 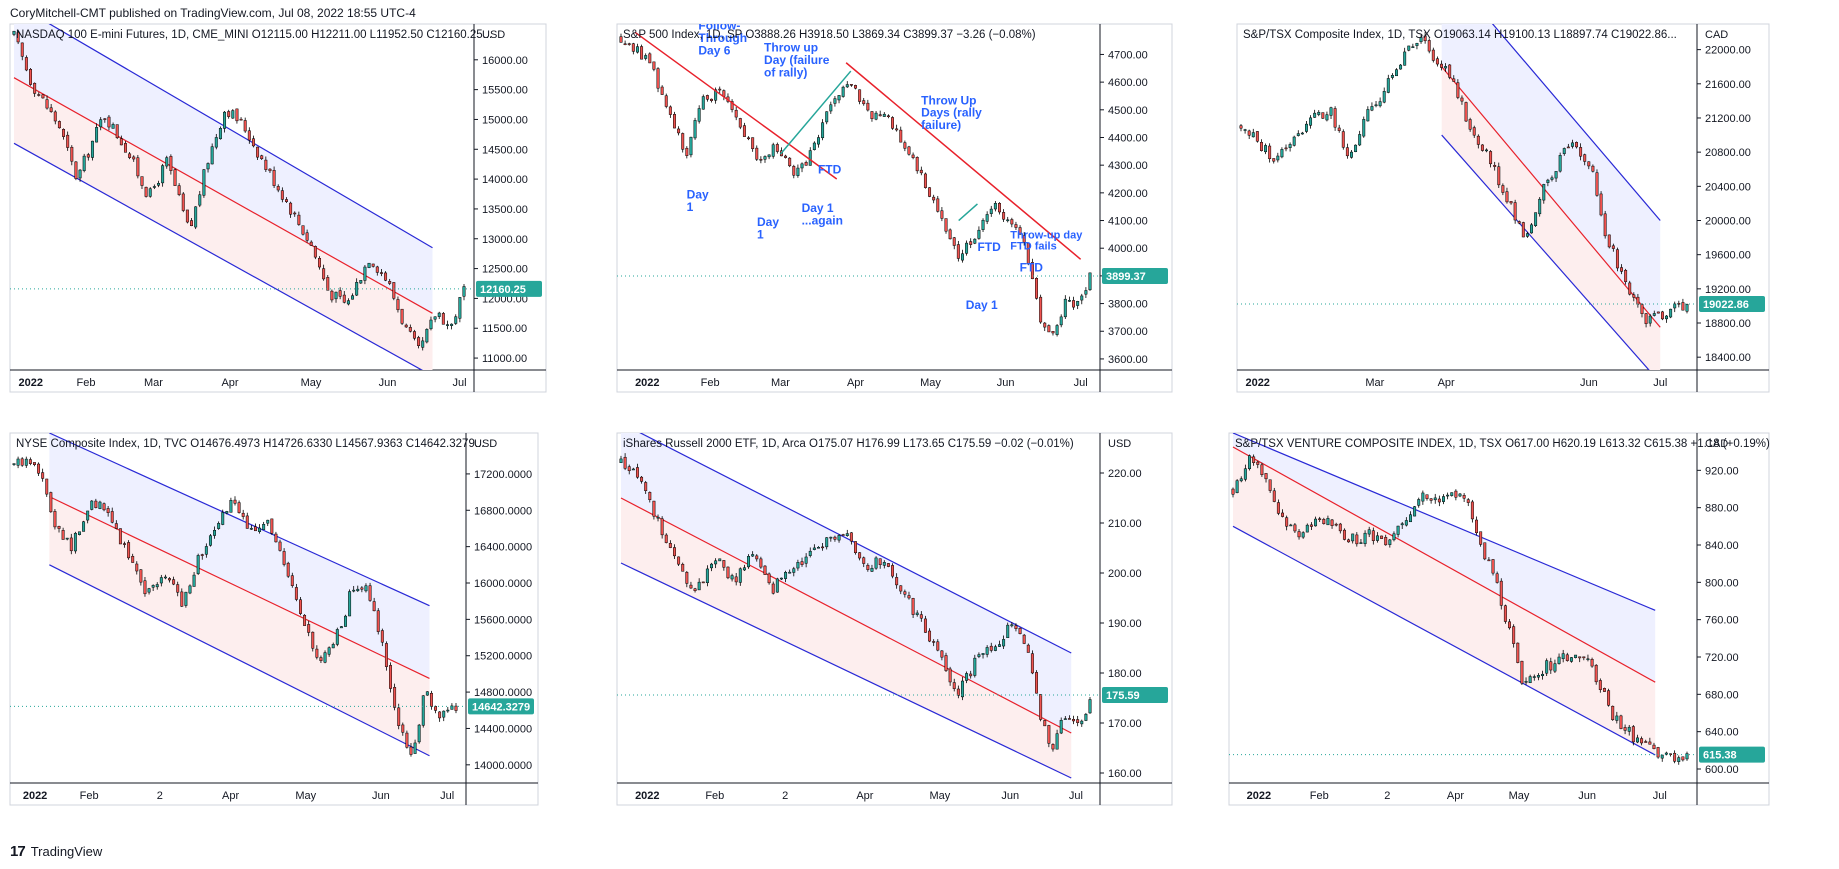 I want to click on currency-label: USD, so click(x=485, y=444).